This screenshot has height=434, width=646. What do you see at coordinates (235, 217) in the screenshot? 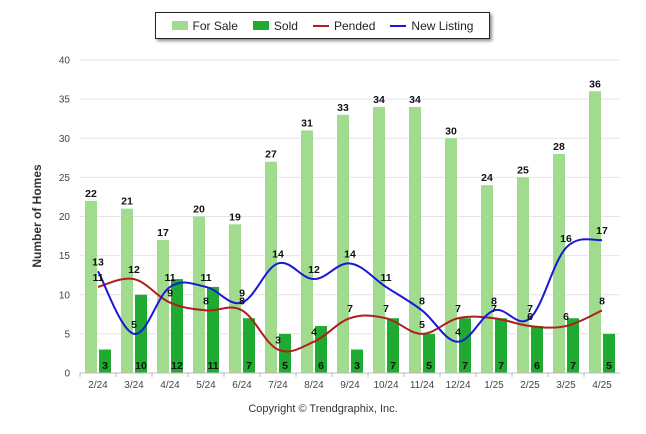
I see `for-sale-data-label: 19` at bounding box center [235, 217].